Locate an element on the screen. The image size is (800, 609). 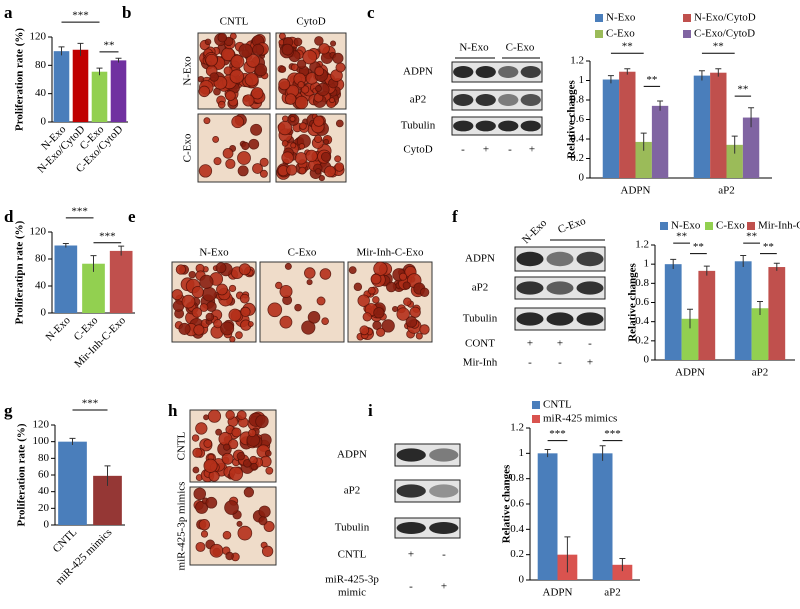
column-label: CytoD is located at coordinates (310, 22).